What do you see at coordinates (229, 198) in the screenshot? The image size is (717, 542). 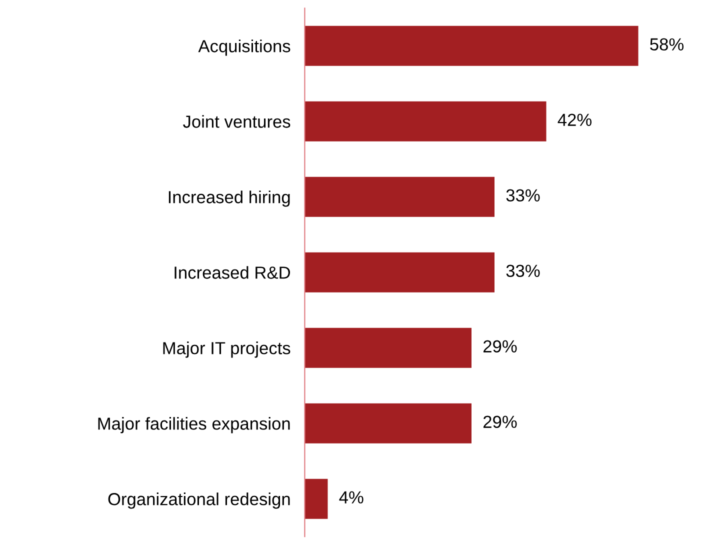 I see `y-tick-label: Increased hiring` at bounding box center [229, 198].